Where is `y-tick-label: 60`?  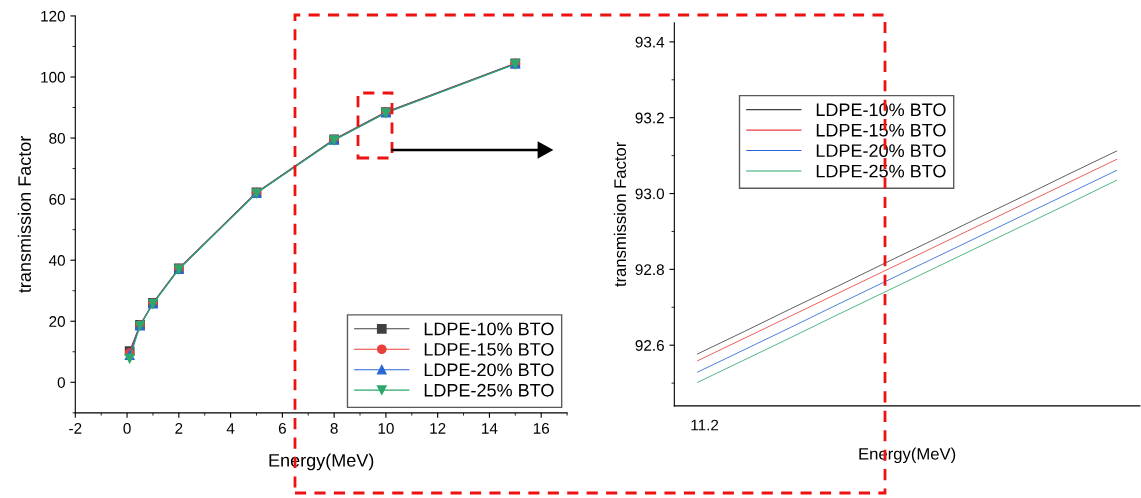
y-tick-label: 60 is located at coordinates (57, 199).